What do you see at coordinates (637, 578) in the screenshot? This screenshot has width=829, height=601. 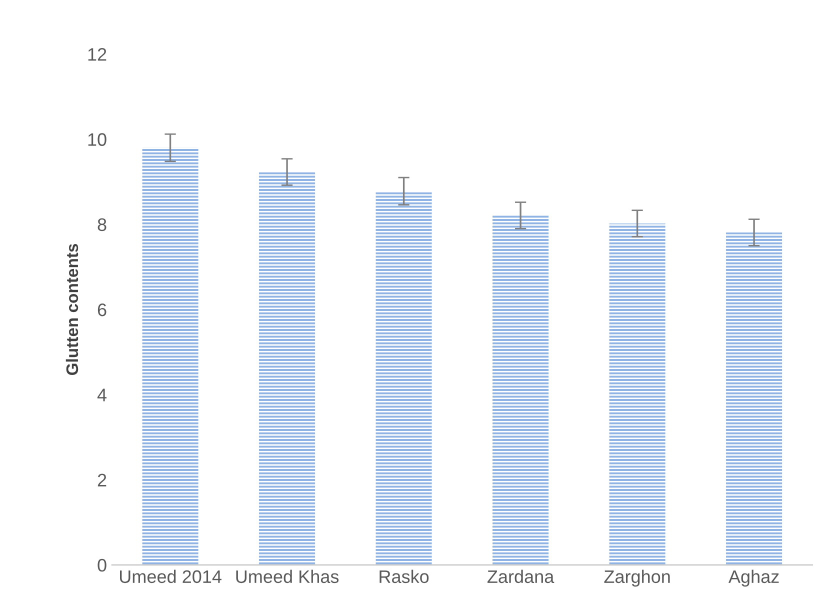 I see `x-tick-label: Zarghon` at bounding box center [637, 578].